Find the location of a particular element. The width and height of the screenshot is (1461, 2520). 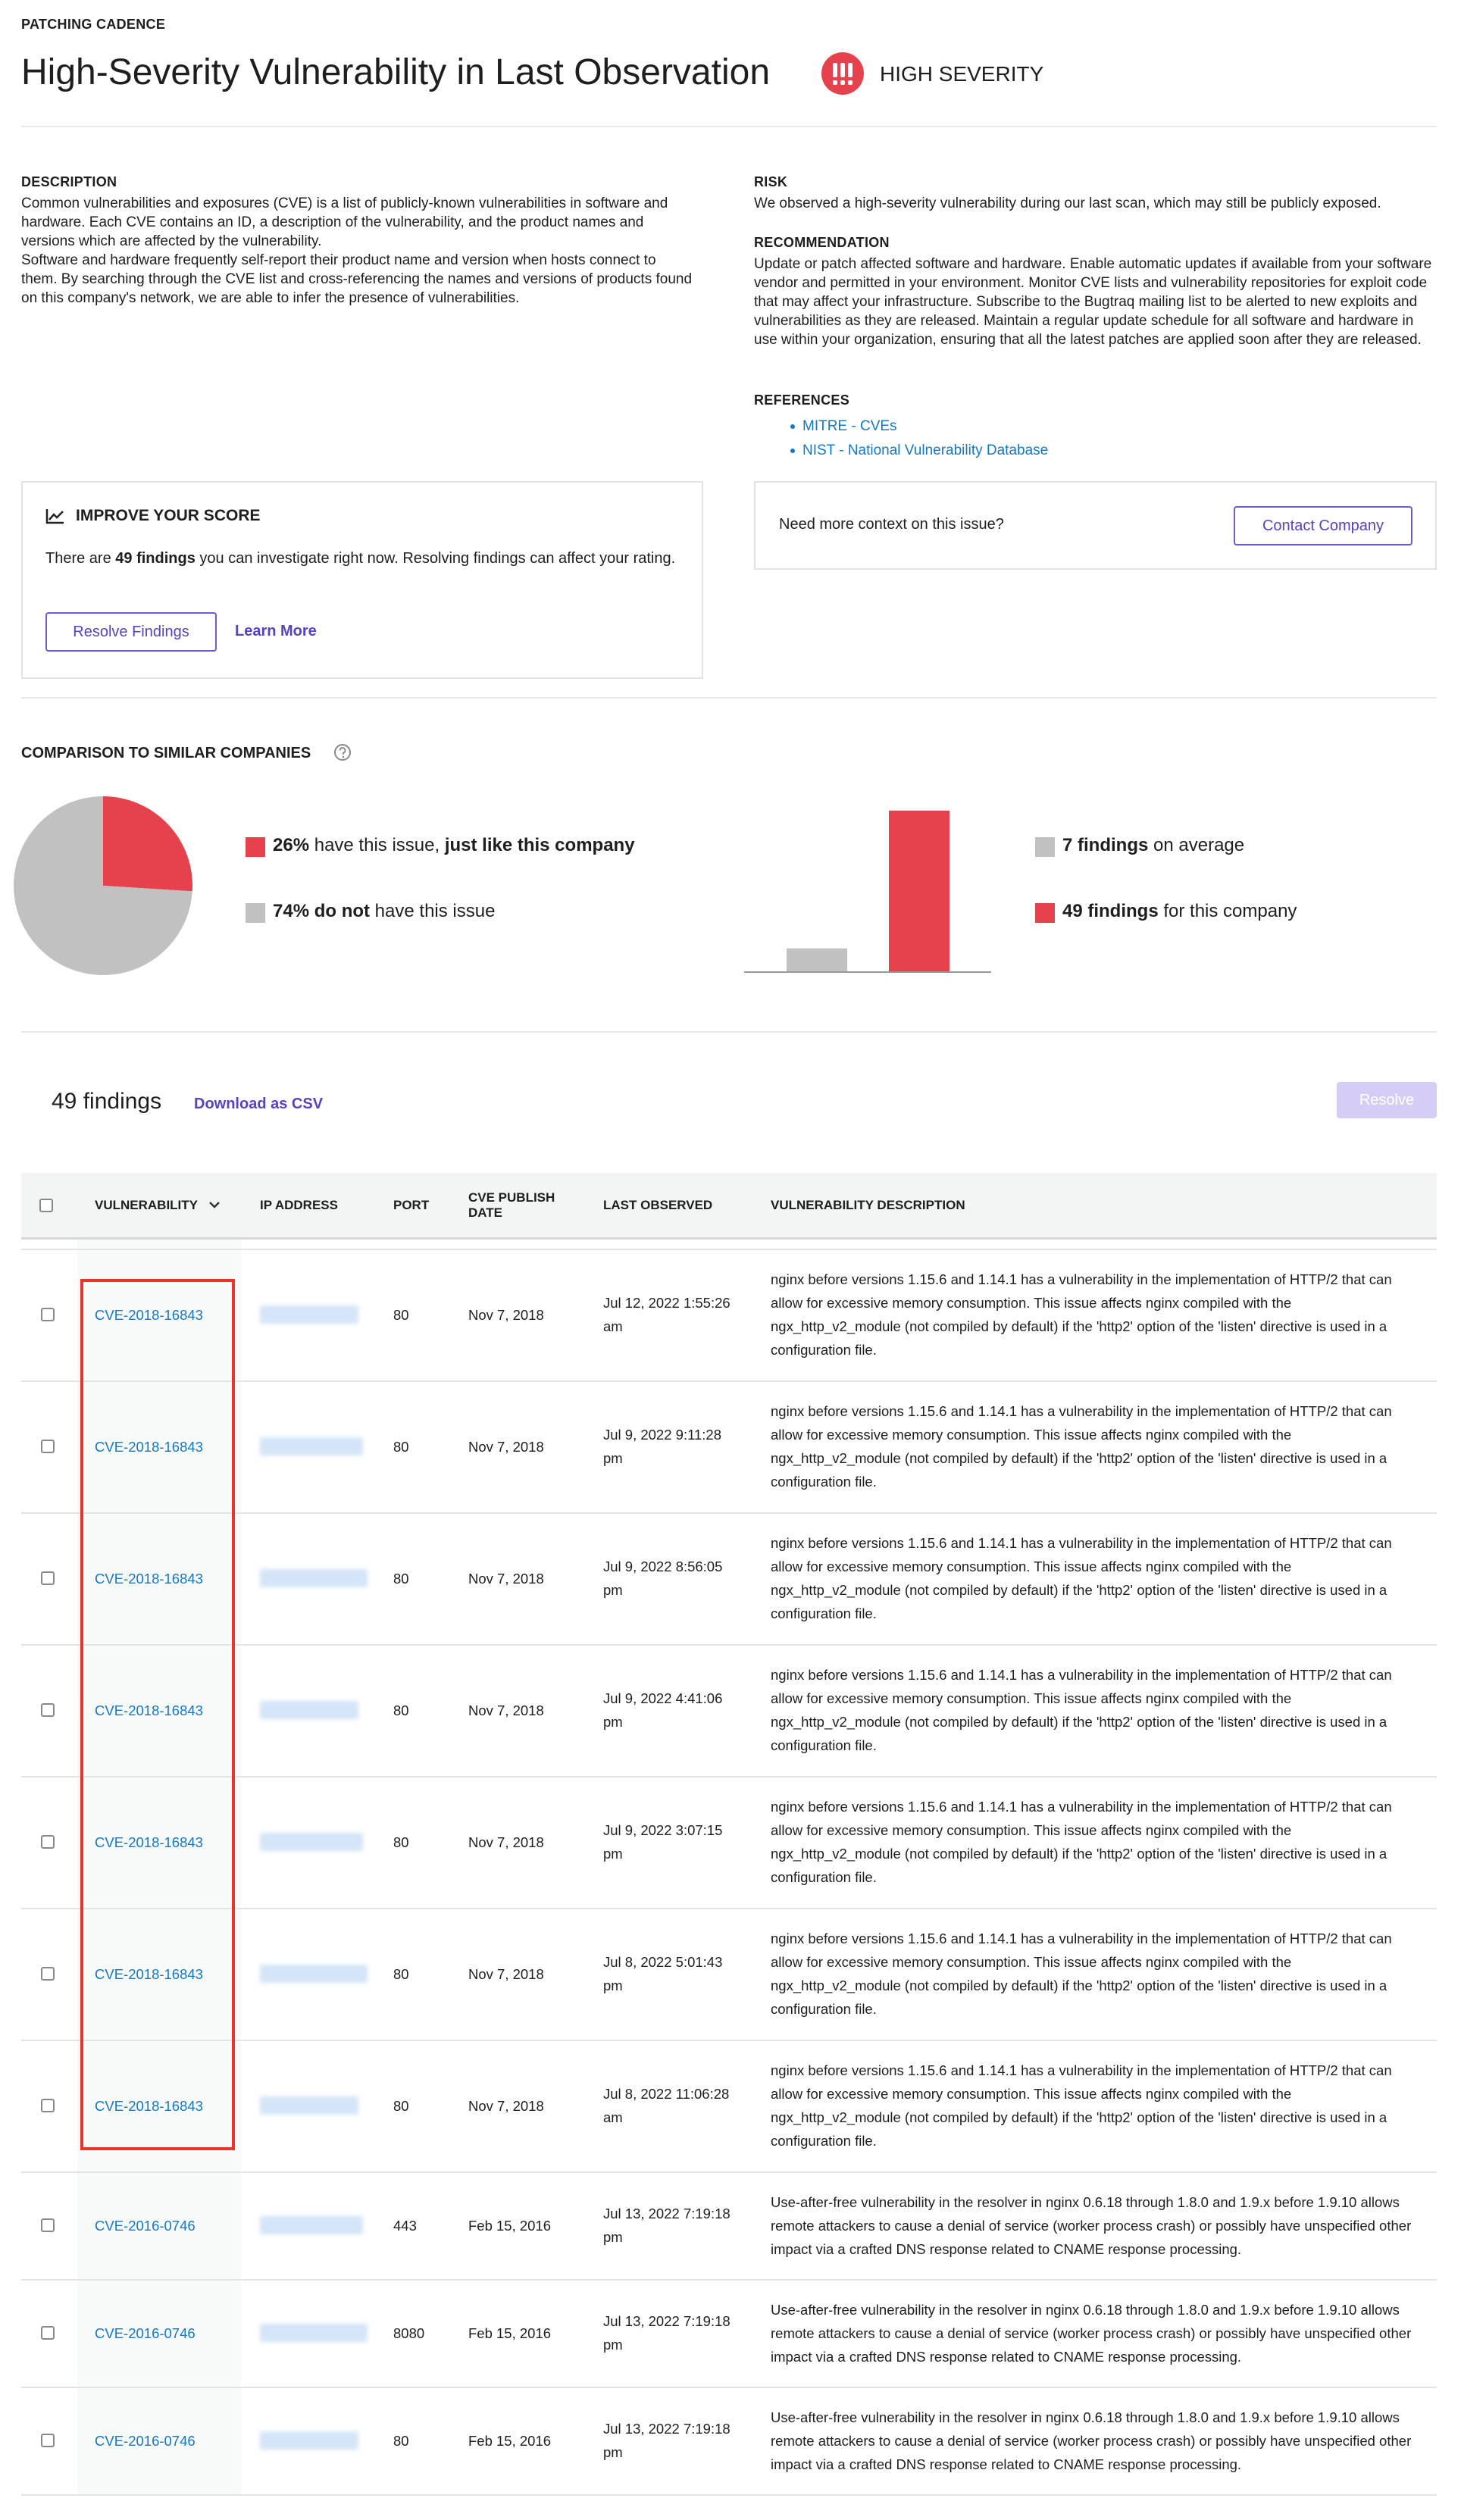

highlight-annotation is located at coordinates (158, 1714).